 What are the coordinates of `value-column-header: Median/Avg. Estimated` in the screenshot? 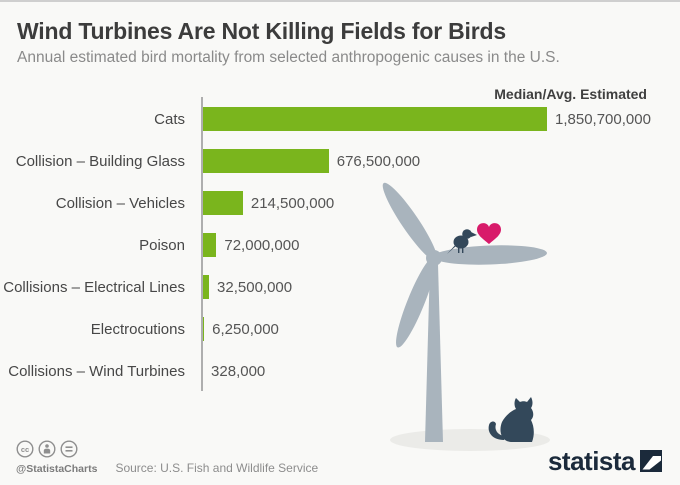 It's located at (570, 94).